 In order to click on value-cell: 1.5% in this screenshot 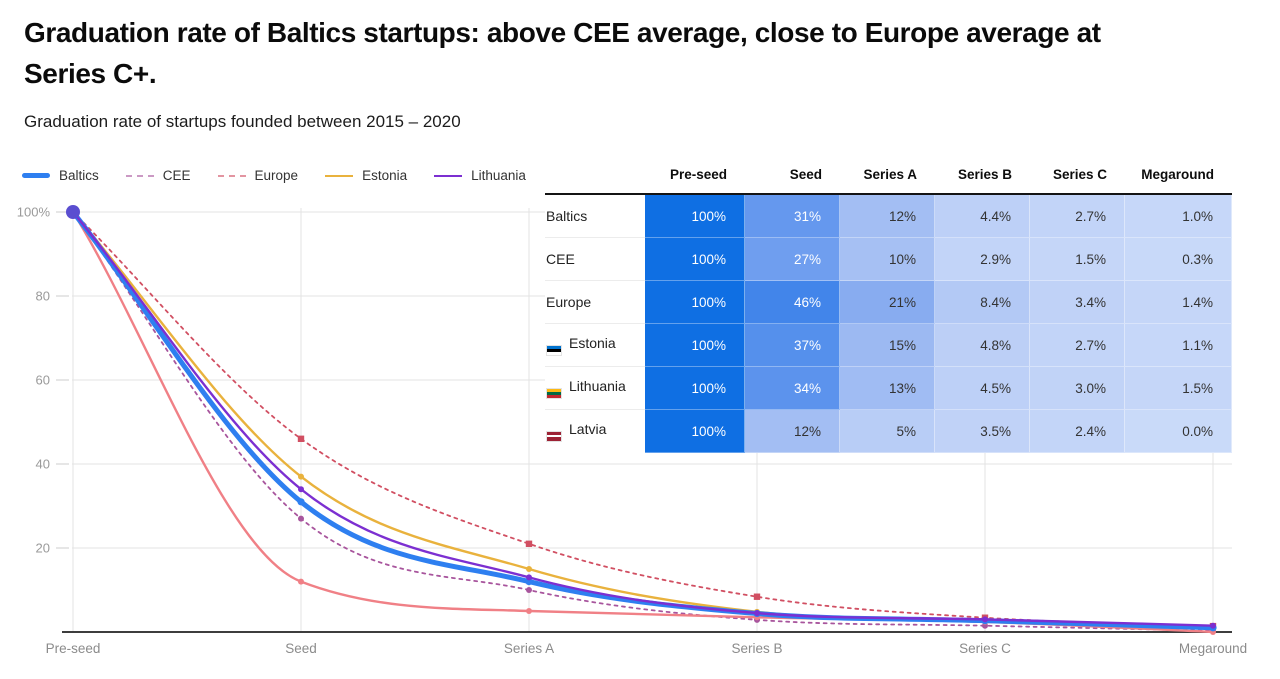, I will do `click(1178, 388)`.